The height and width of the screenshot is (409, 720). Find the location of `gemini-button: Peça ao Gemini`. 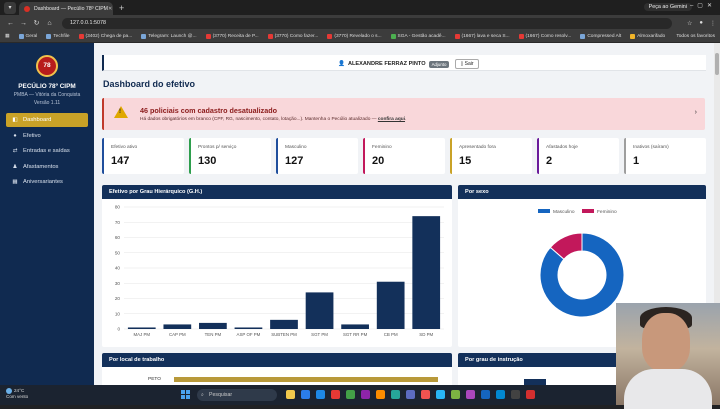

gemini-button: Peça ao Gemini is located at coordinates (667, 7).